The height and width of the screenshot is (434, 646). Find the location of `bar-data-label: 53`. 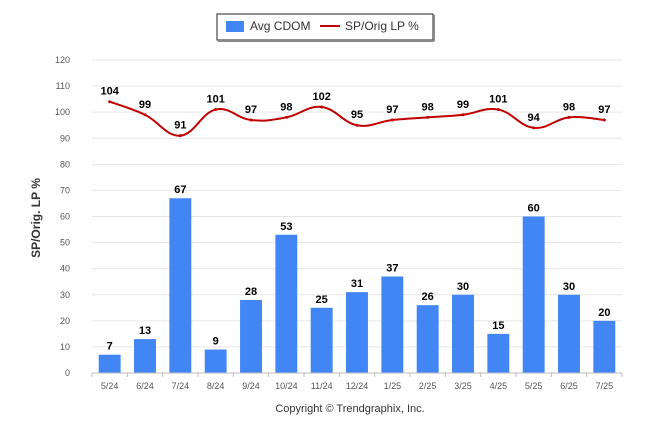

bar-data-label: 53 is located at coordinates (286, 227).